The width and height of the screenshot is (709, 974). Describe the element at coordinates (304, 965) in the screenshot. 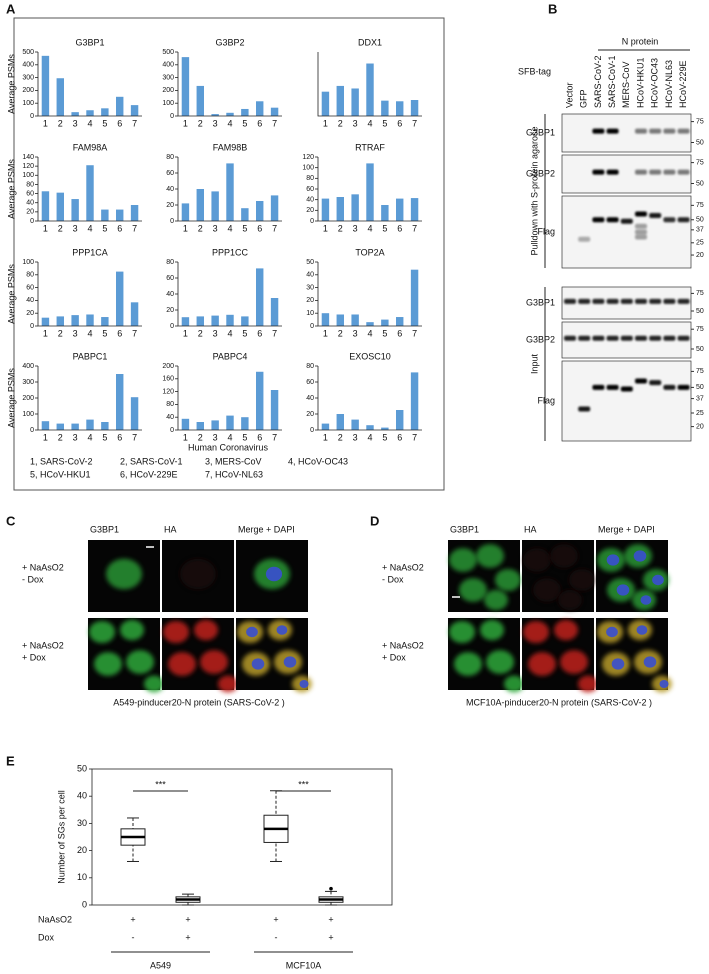

I see `group-label: MCF10A` at that location.